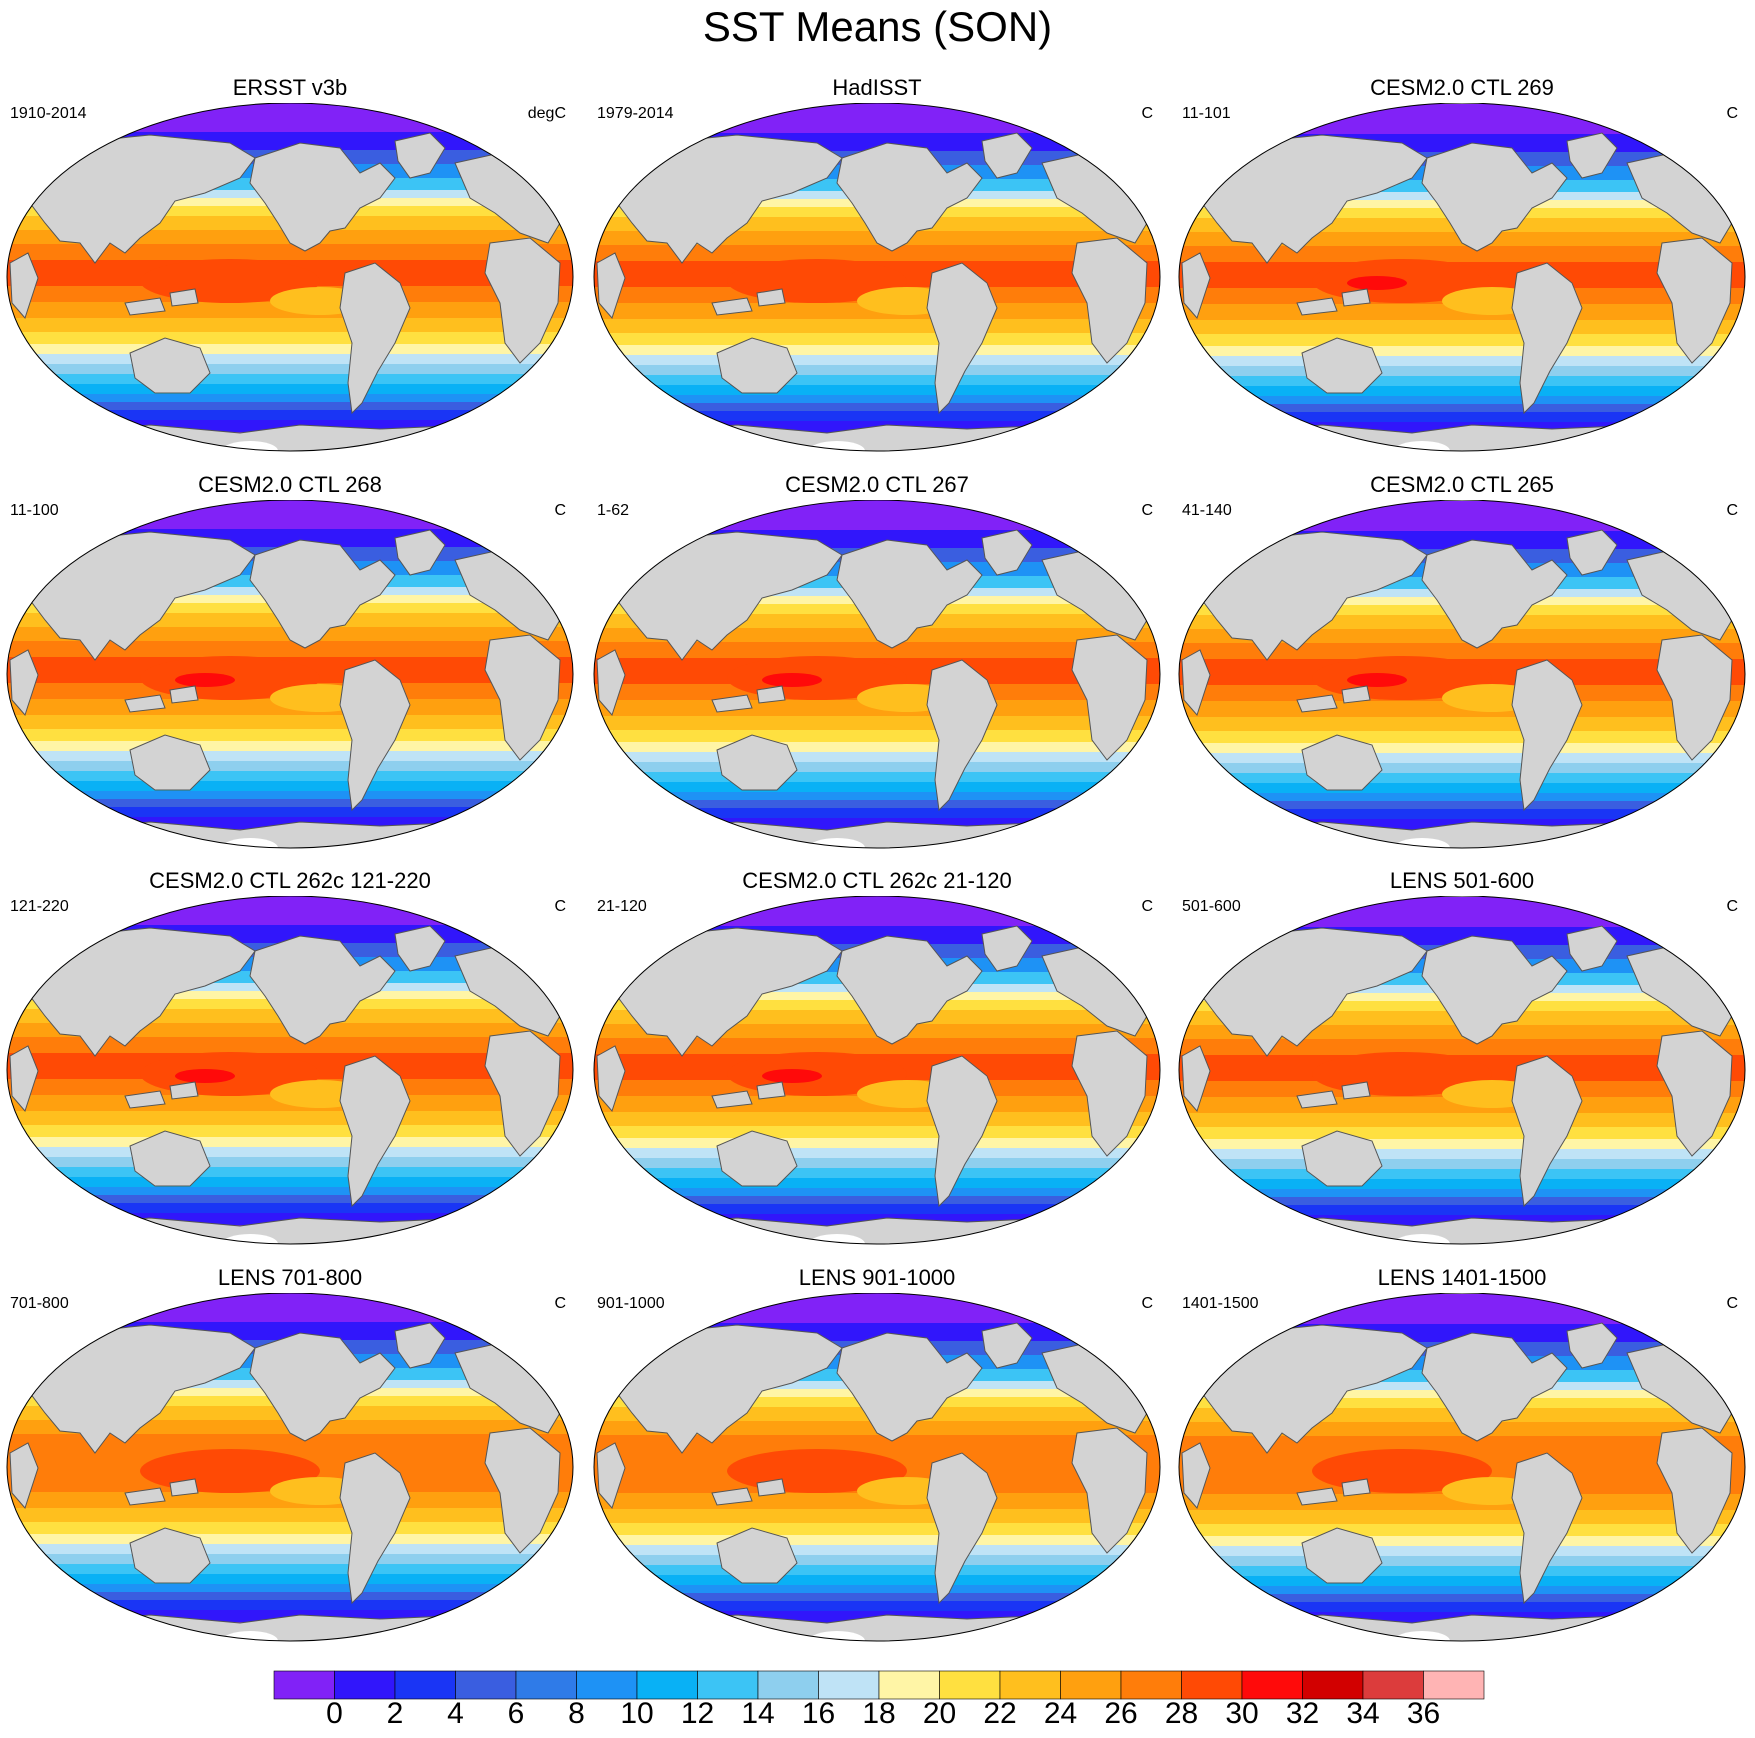 This screenshot has height=1738, width=1755. What do you see at coordinates (48, 113) in the screenshot?
I see `panel-period: 1910-2014` at bounding box center [48, 113].